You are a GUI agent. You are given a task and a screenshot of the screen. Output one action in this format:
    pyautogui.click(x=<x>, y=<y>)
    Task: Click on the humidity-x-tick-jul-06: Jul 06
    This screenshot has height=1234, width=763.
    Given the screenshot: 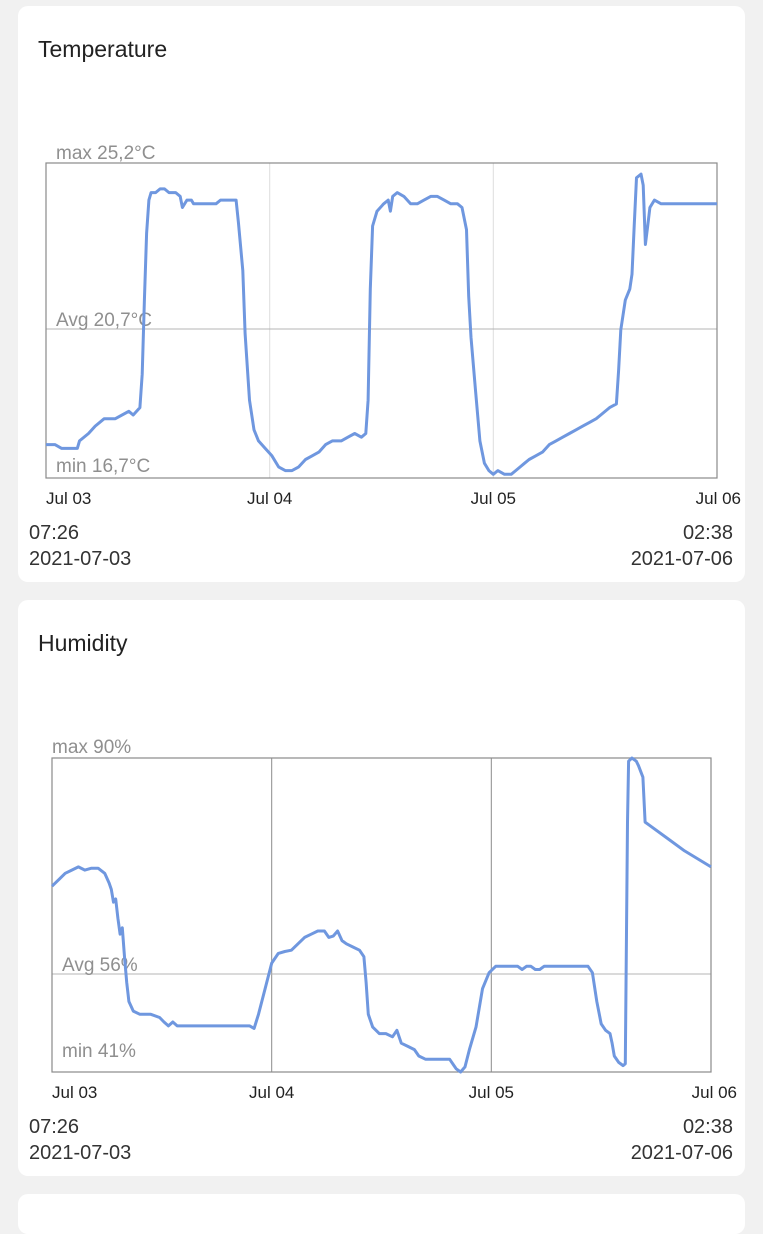 What is the action you would take?
    pyautogui.click(x=714, y=1092)
    